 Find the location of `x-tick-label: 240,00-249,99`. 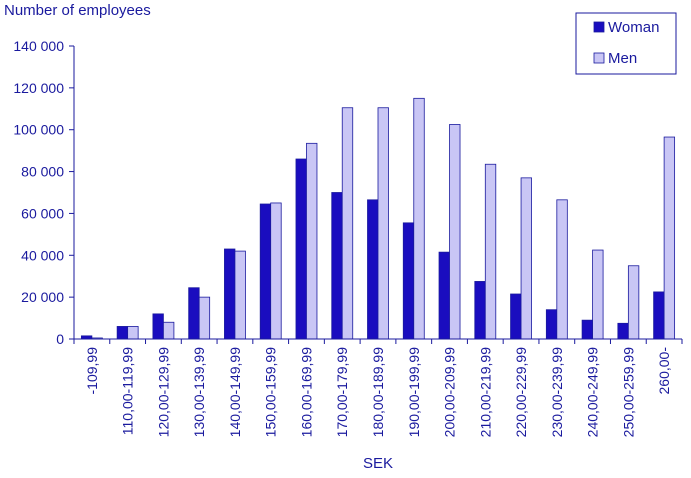

x-tick-label: 240,00-249,99 is located at coordinates (593, 392).